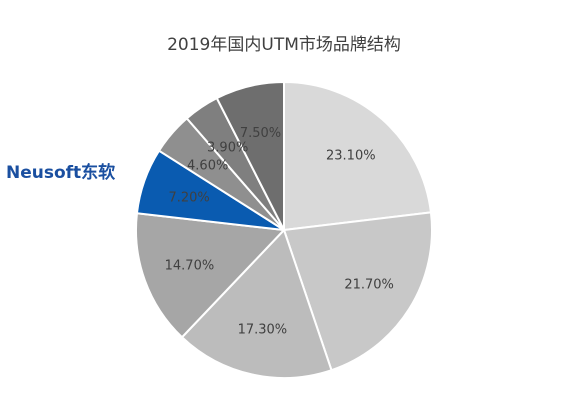 The image size is (568, 416). Describe the element at coordinates (351, 156) in the screenshot. I see `data-label-1: 23.10%` at that location.